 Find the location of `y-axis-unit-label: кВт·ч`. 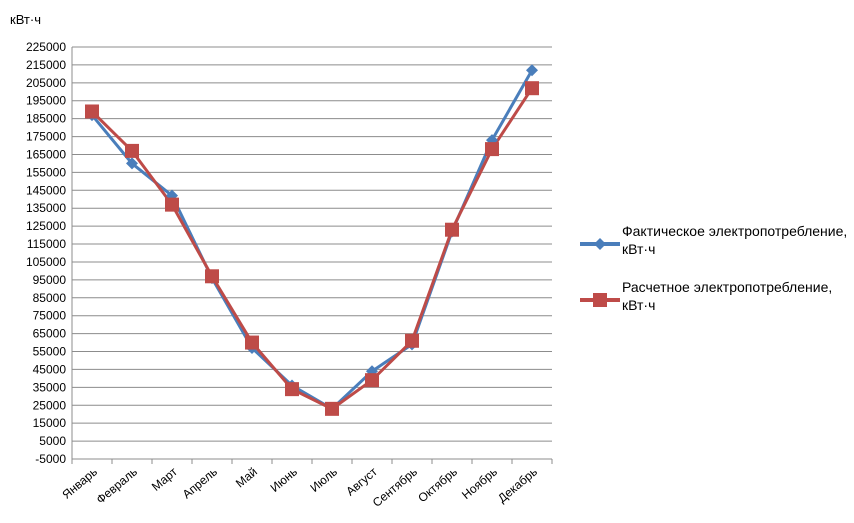

y-axis-unit-label: кВт·ч is located at coordinates (25, 19).